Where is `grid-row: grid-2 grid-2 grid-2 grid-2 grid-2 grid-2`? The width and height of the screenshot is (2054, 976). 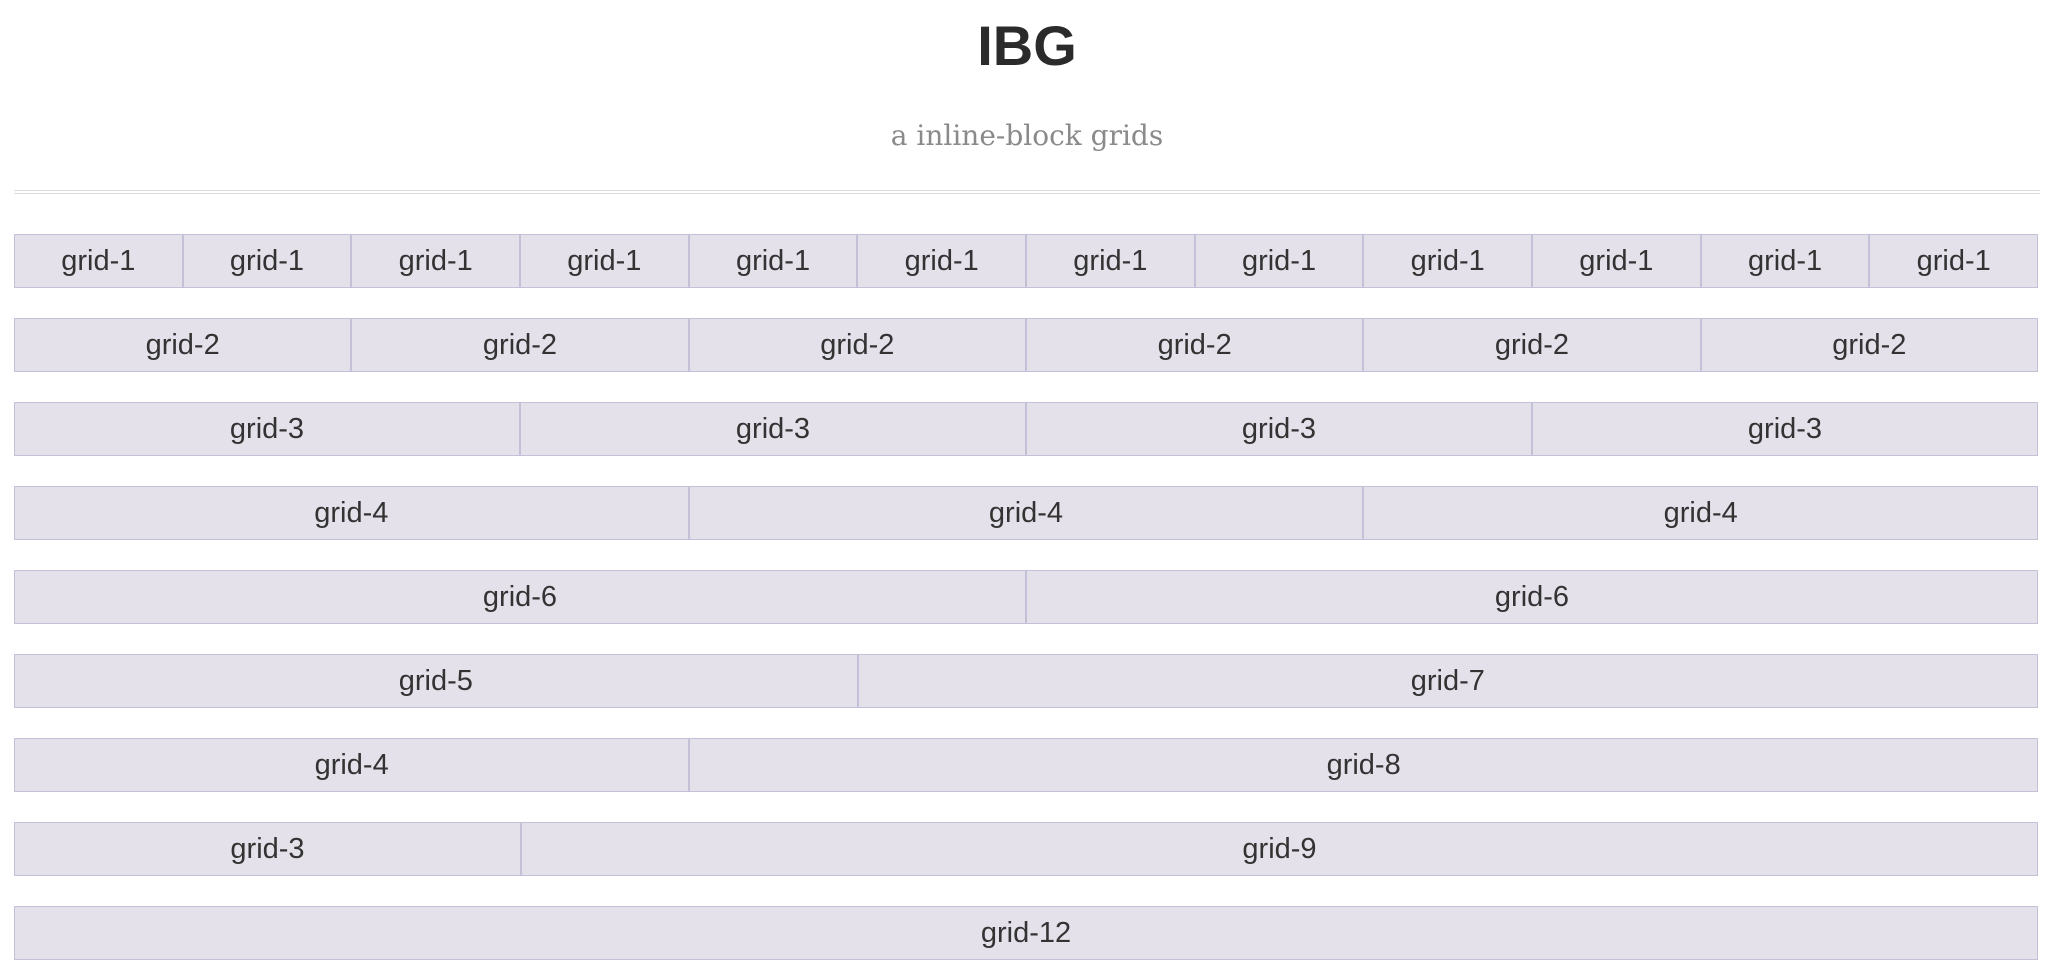
grid-row: grid-2 grid-2 grid-2 grid-2 grid-2 grid-2 is located at coordinates (1026, 345).